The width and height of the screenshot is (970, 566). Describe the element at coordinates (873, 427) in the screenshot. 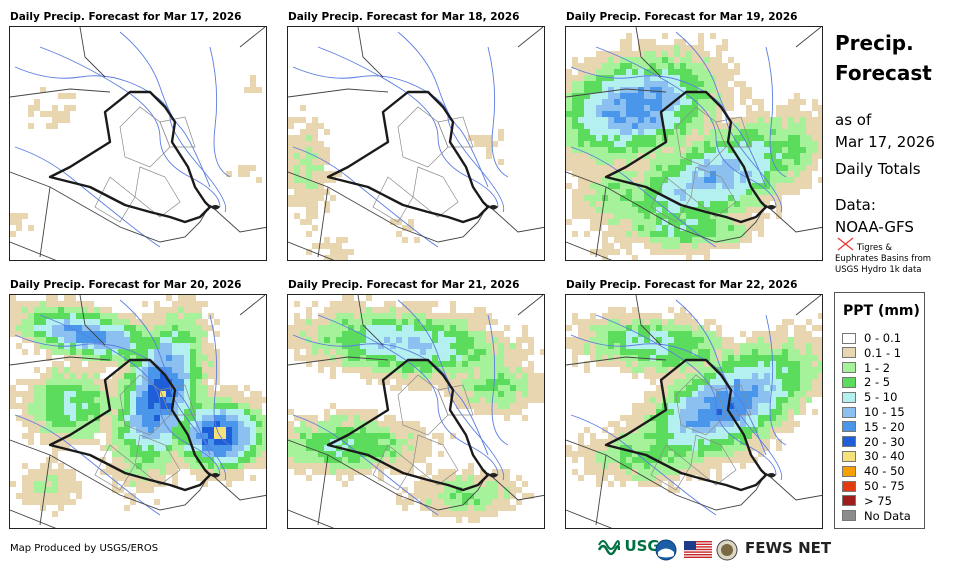

I see `legend-item: 15 - 20` at that location.